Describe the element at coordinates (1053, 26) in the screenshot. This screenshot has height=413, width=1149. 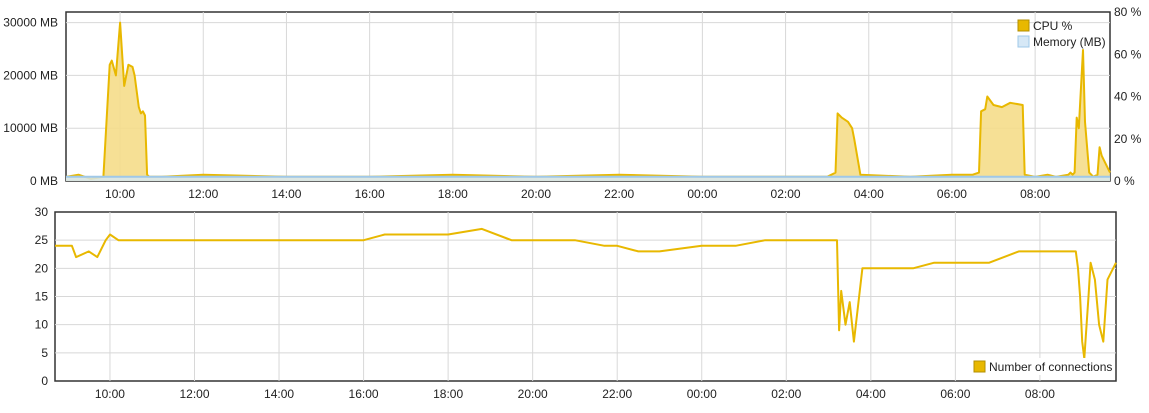
I see `legend-label-cpu: CPU %` at that location.